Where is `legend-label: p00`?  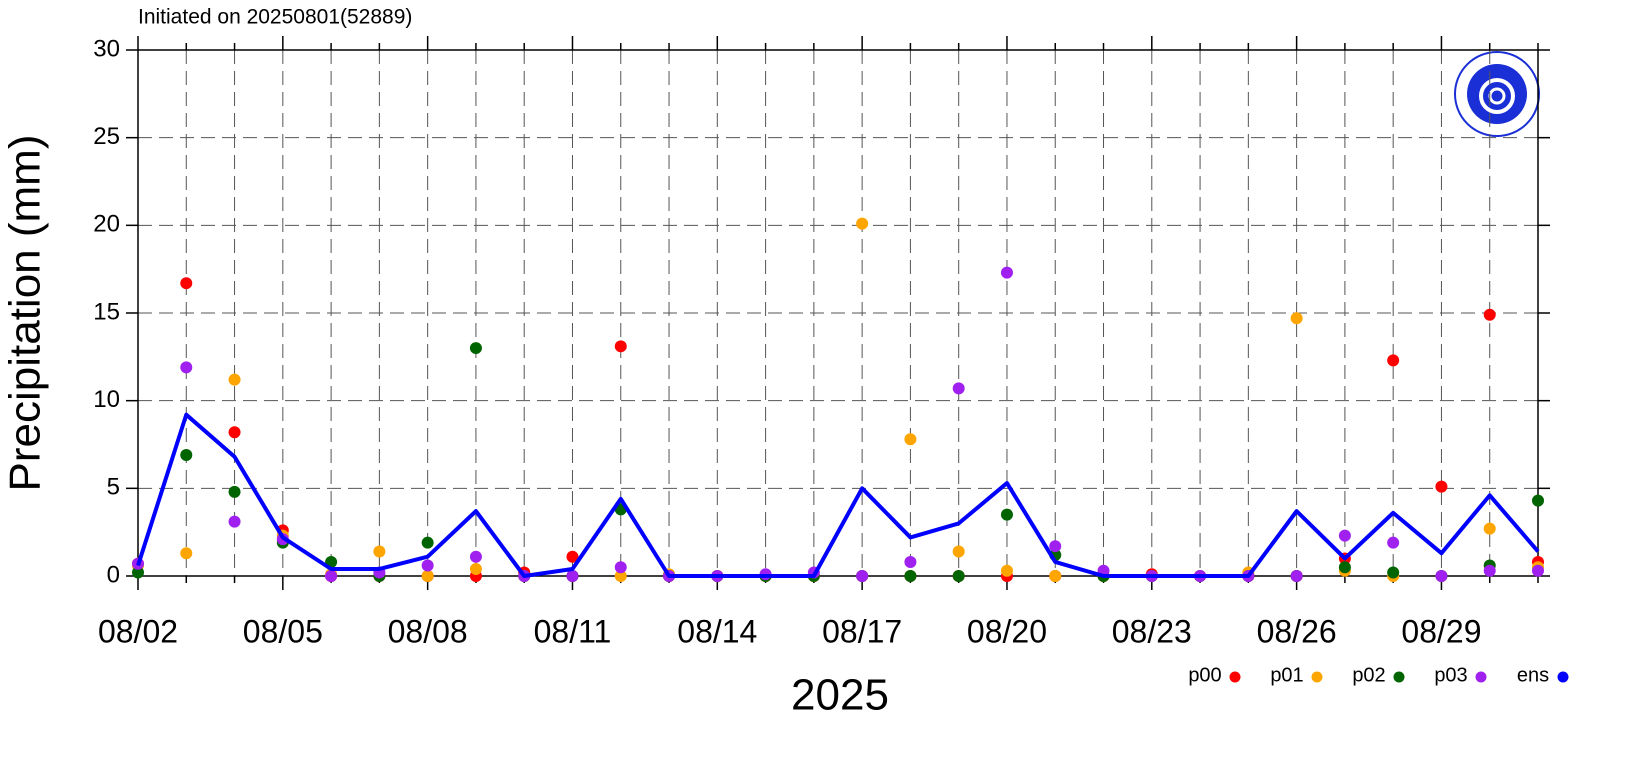 legend-label: p00 is located at coordinates (1204, 675).